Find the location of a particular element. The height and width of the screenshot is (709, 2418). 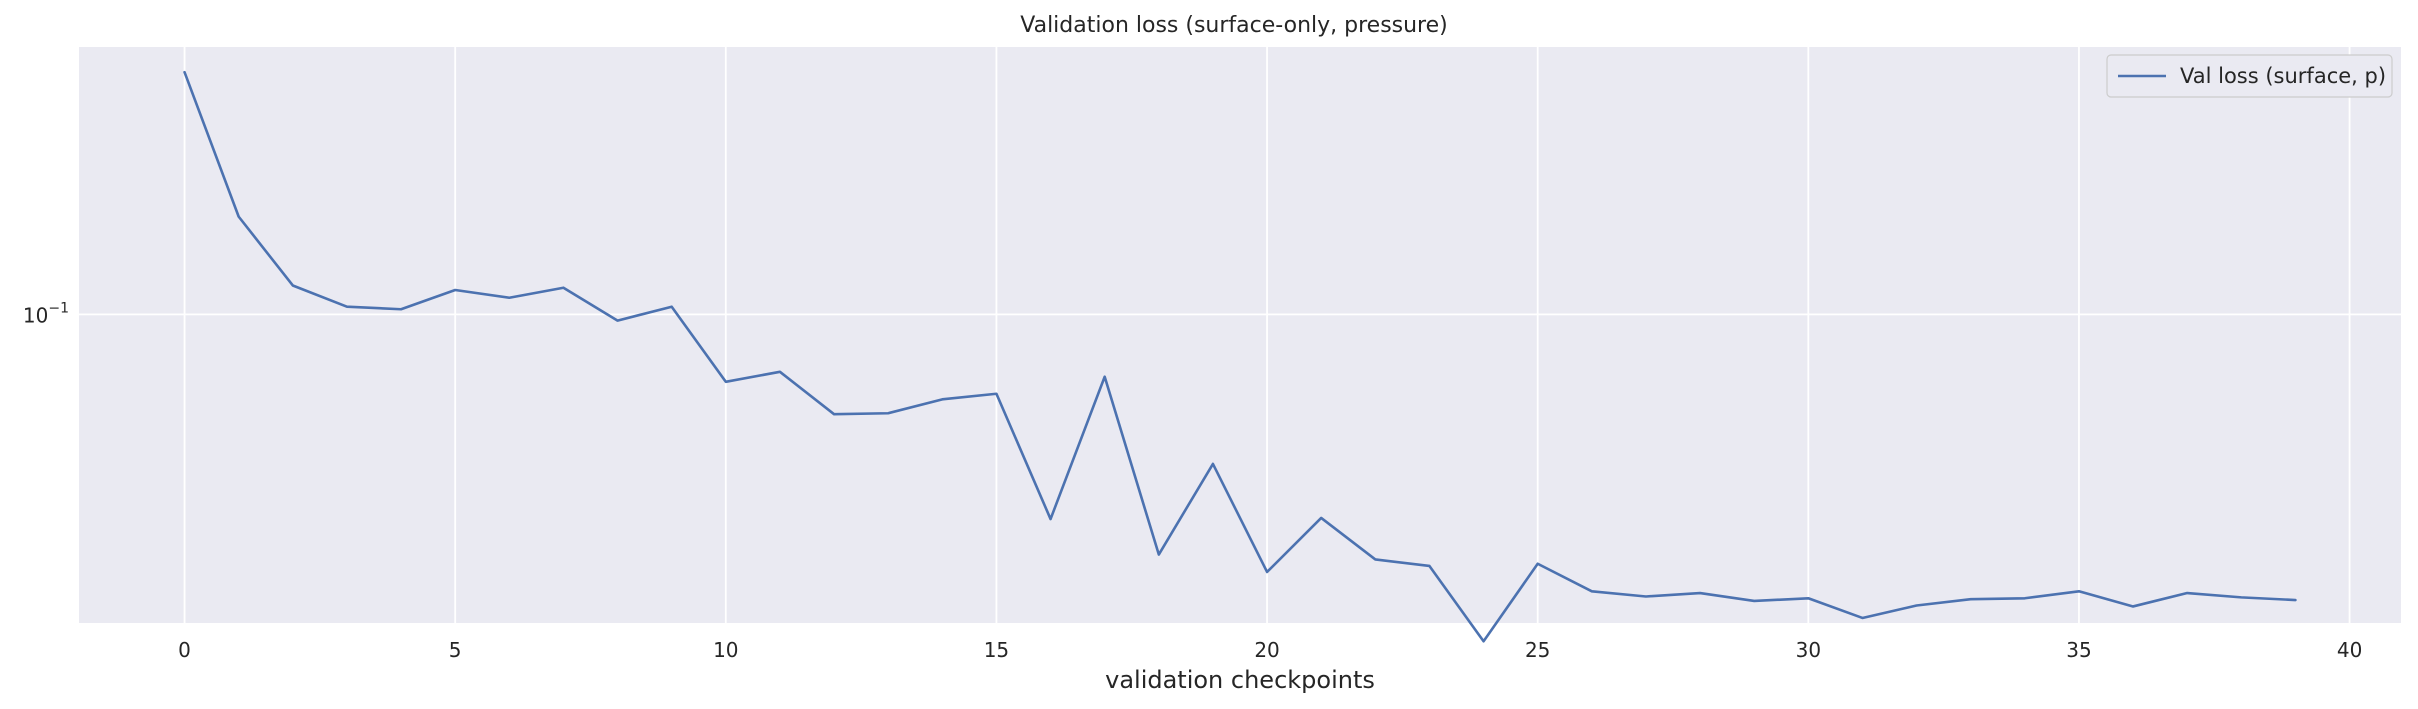

x-tick-label: 15 is located at coordinates (996, 650).